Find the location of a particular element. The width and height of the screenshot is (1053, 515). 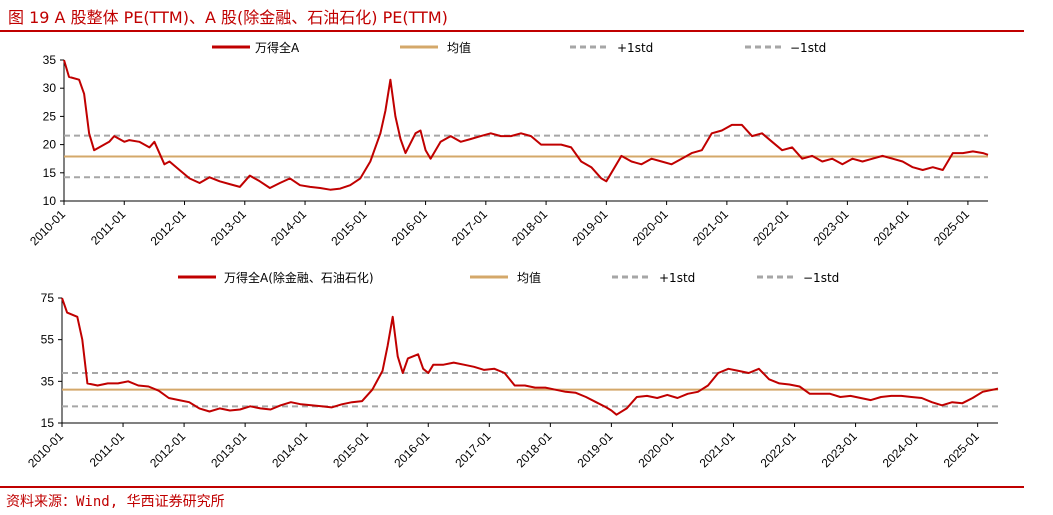

x-tick-label: 2010-01 is located at coordinates (45, 449).